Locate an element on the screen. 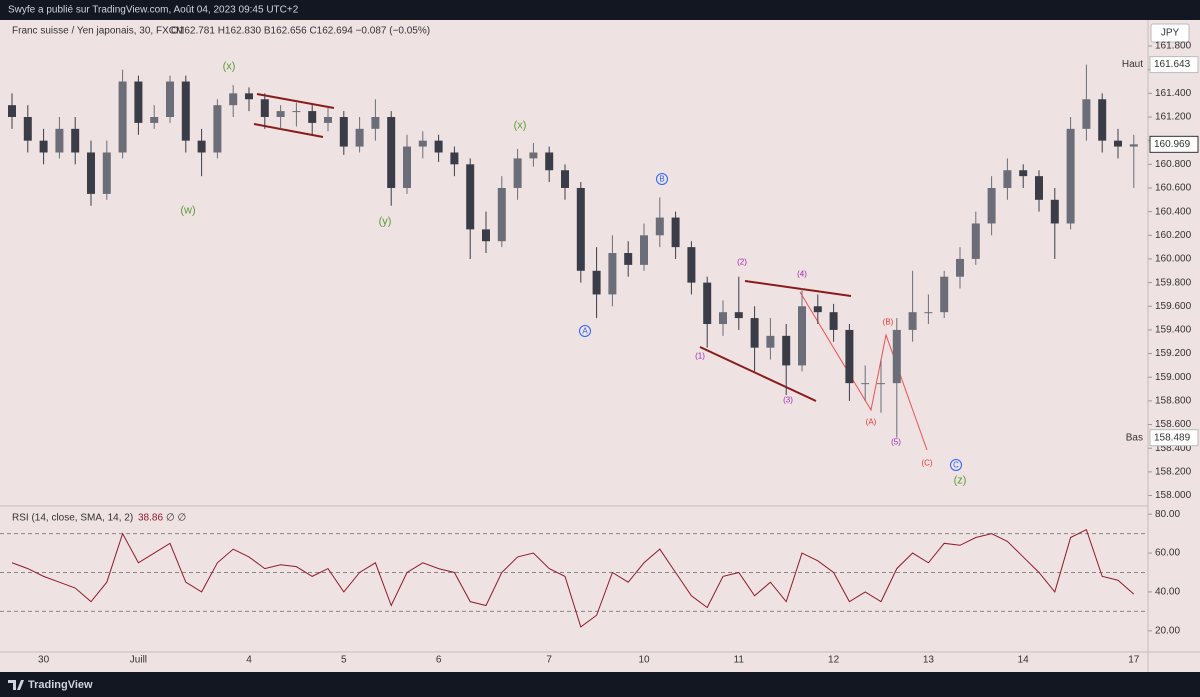  y-tick-label: 160.200 is located at coordinates (1173, 235).